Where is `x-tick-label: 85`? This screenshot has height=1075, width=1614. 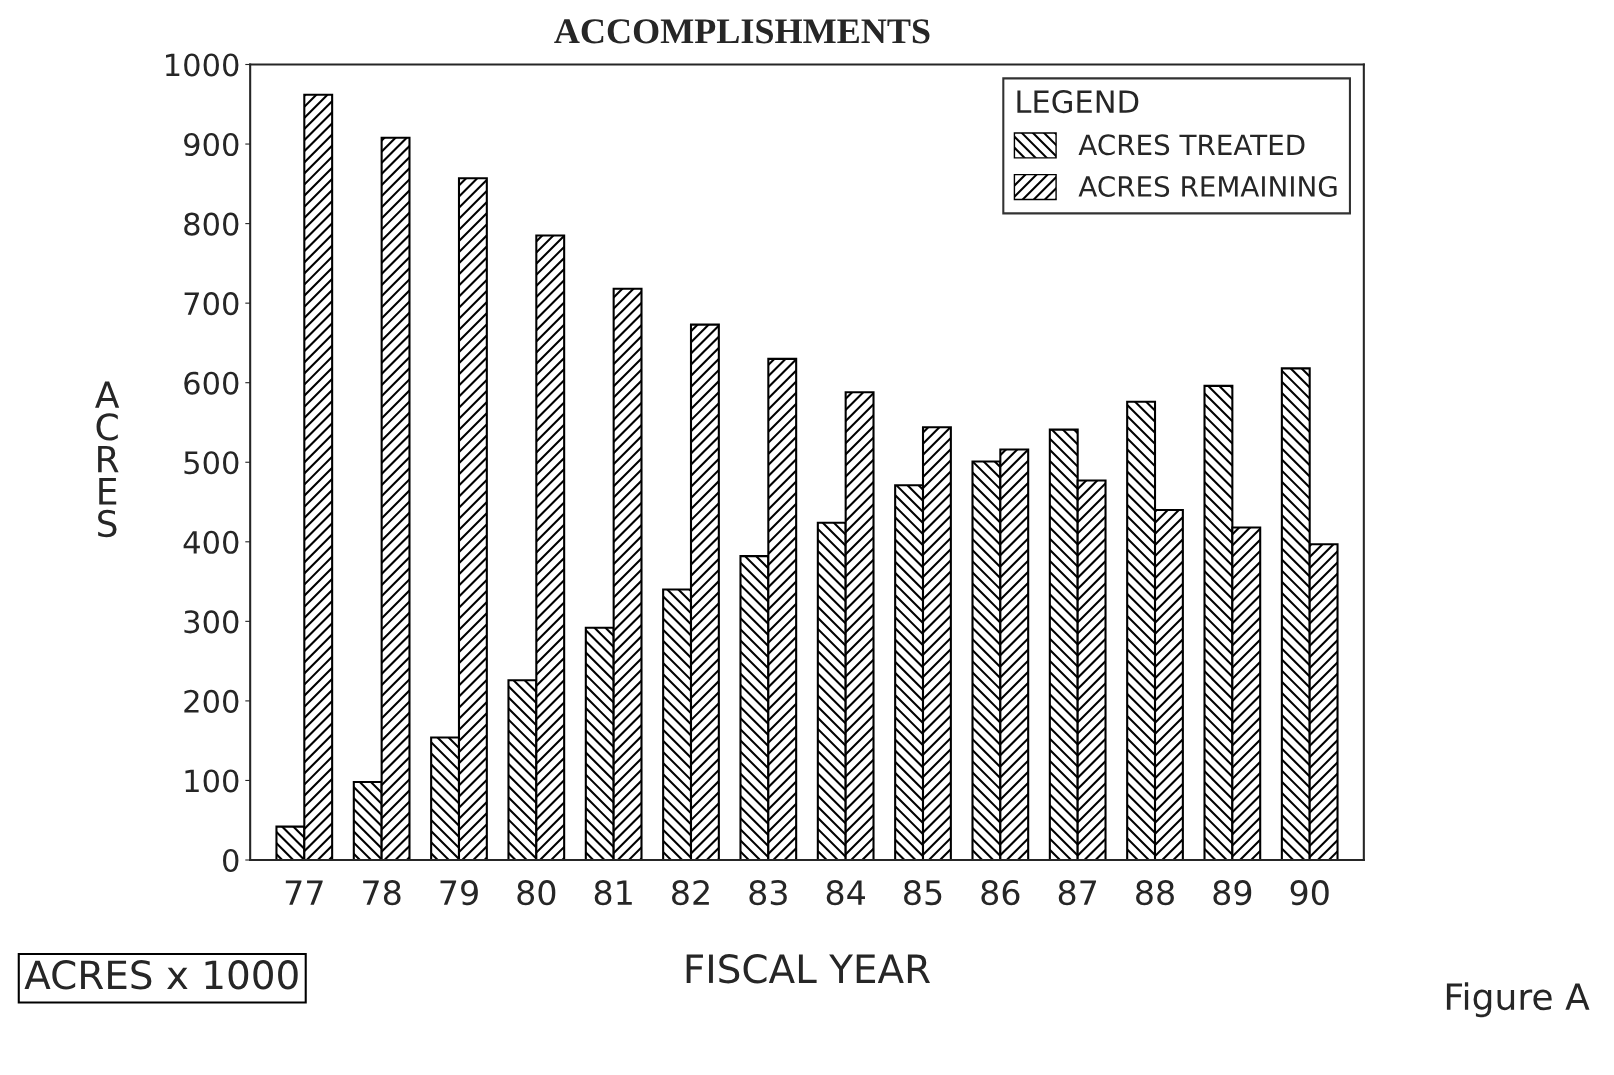 x-tick-label: 85 is located at coordinates (923, 893).